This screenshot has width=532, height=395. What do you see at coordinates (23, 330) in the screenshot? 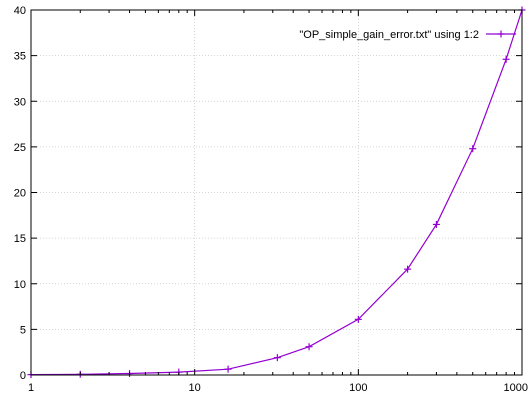
I see `y-tick-label: 5` at bounding box center [23, 330].